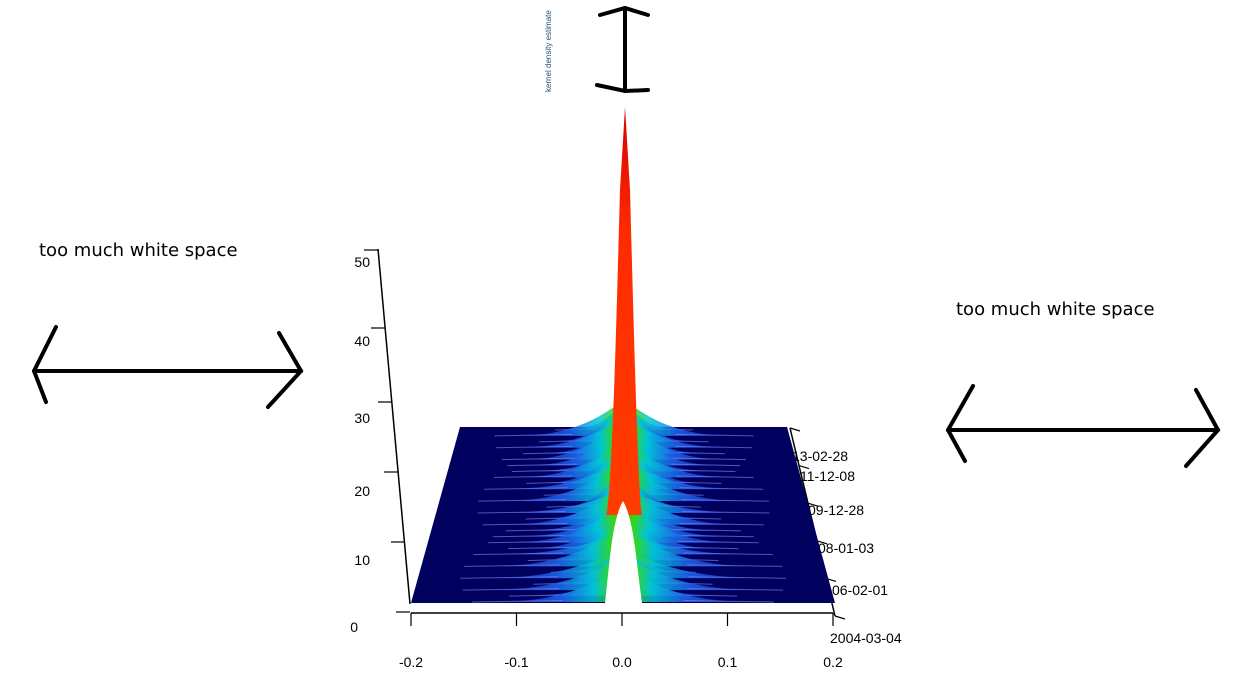 This screenshot has height=676, width=1245. Describe the element at coordinates (846, 548) in the screenshot. I see `y-tick-label: 08-01-03` at that location.